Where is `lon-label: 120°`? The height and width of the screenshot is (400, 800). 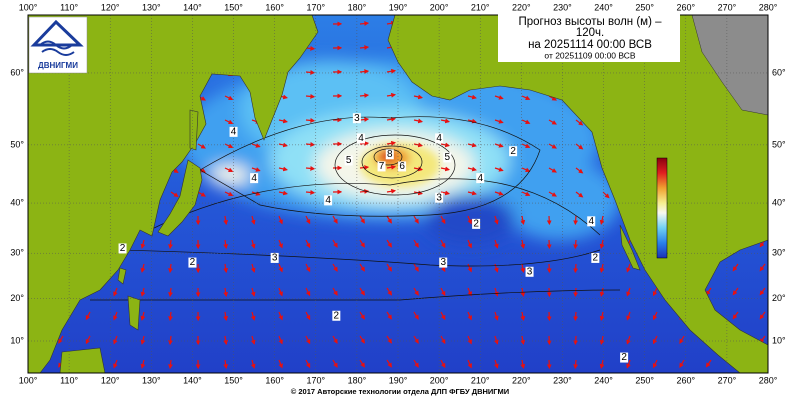 lon-label: 120° is located at coordinates (110, 7).